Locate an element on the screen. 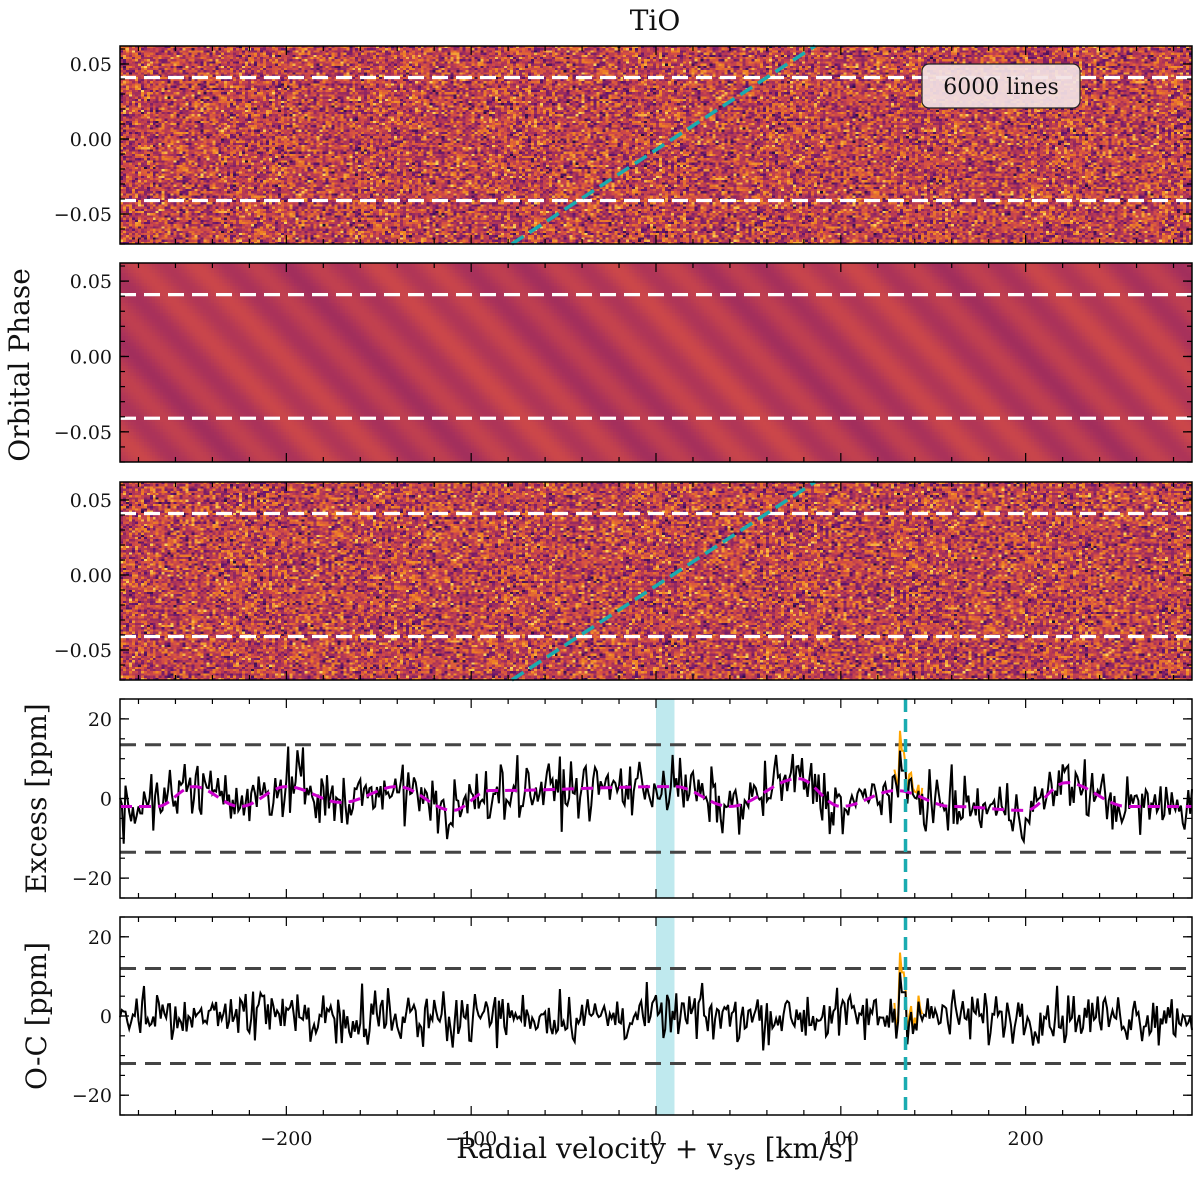  phase-ylabel: Orbital Phase is located at coordinates (19, 365).